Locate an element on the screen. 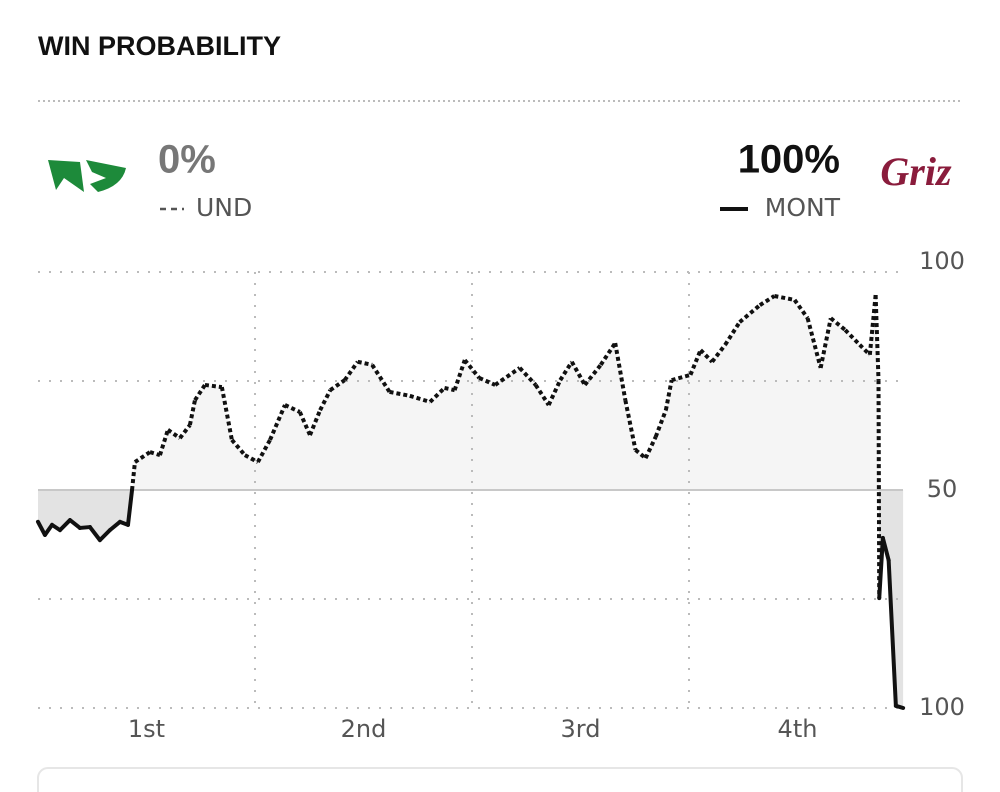 The image size is (1000, 792). mont-abbr: MONT is located at coordinates (803, 207).